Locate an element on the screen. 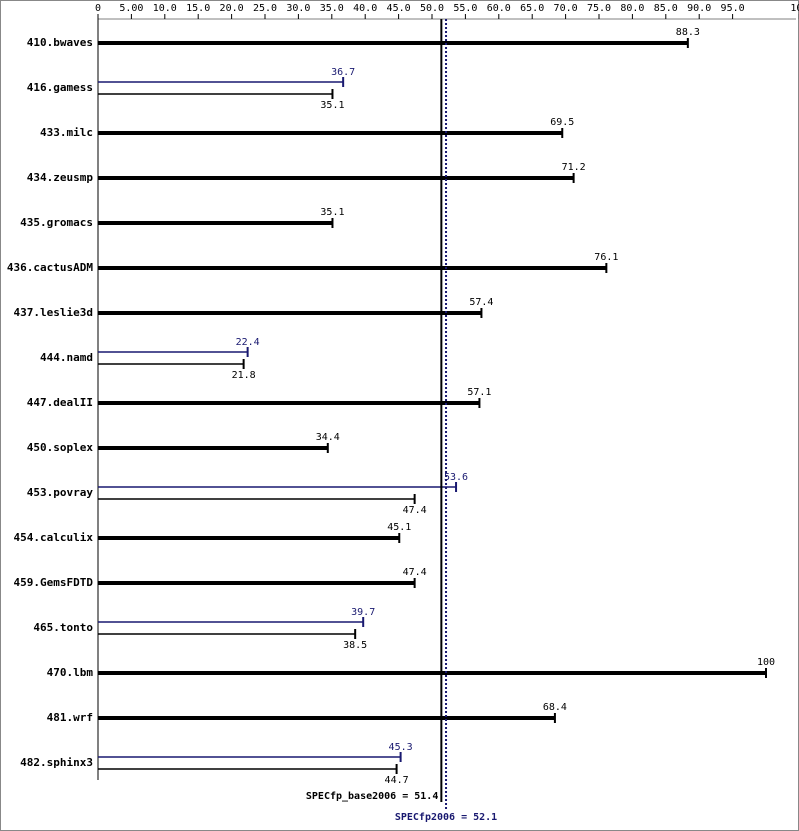 Image resolution: width=799 pixels, height=831 pixels. value-label: 21.8 is located at coordinates (244, 375).